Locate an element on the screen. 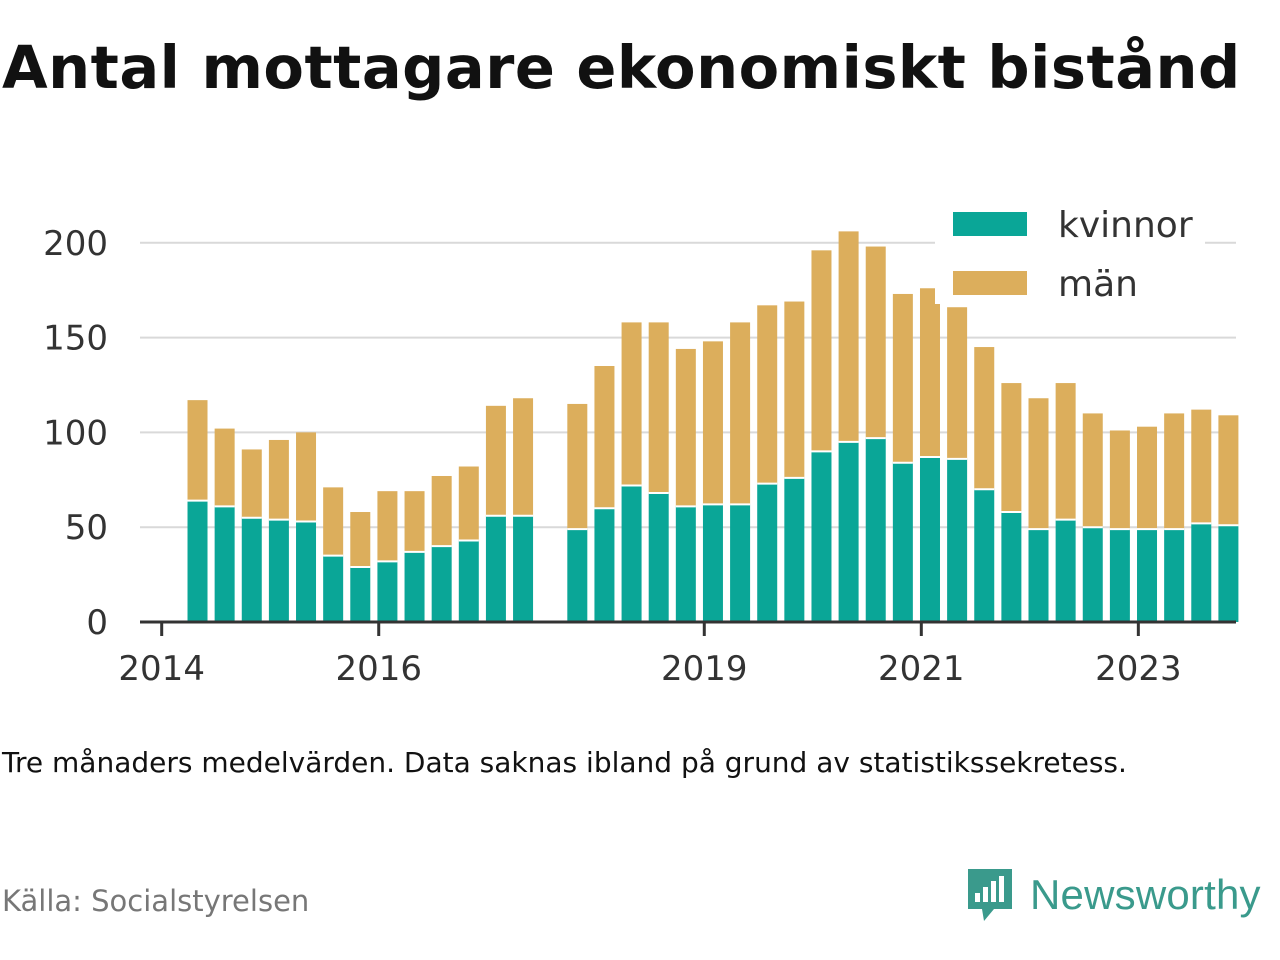 This screenshot has height=960, width=1280. y-tick-label: 200 is located at coordinates (75, 244).